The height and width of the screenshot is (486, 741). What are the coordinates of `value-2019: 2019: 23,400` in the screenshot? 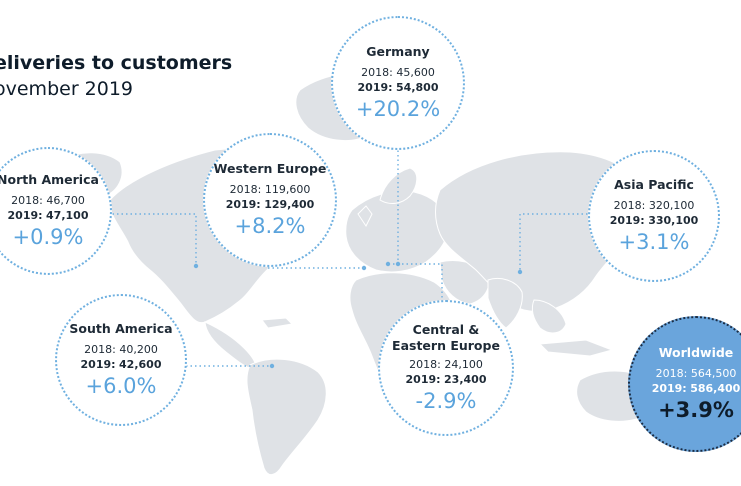 It's located at (446, 379).